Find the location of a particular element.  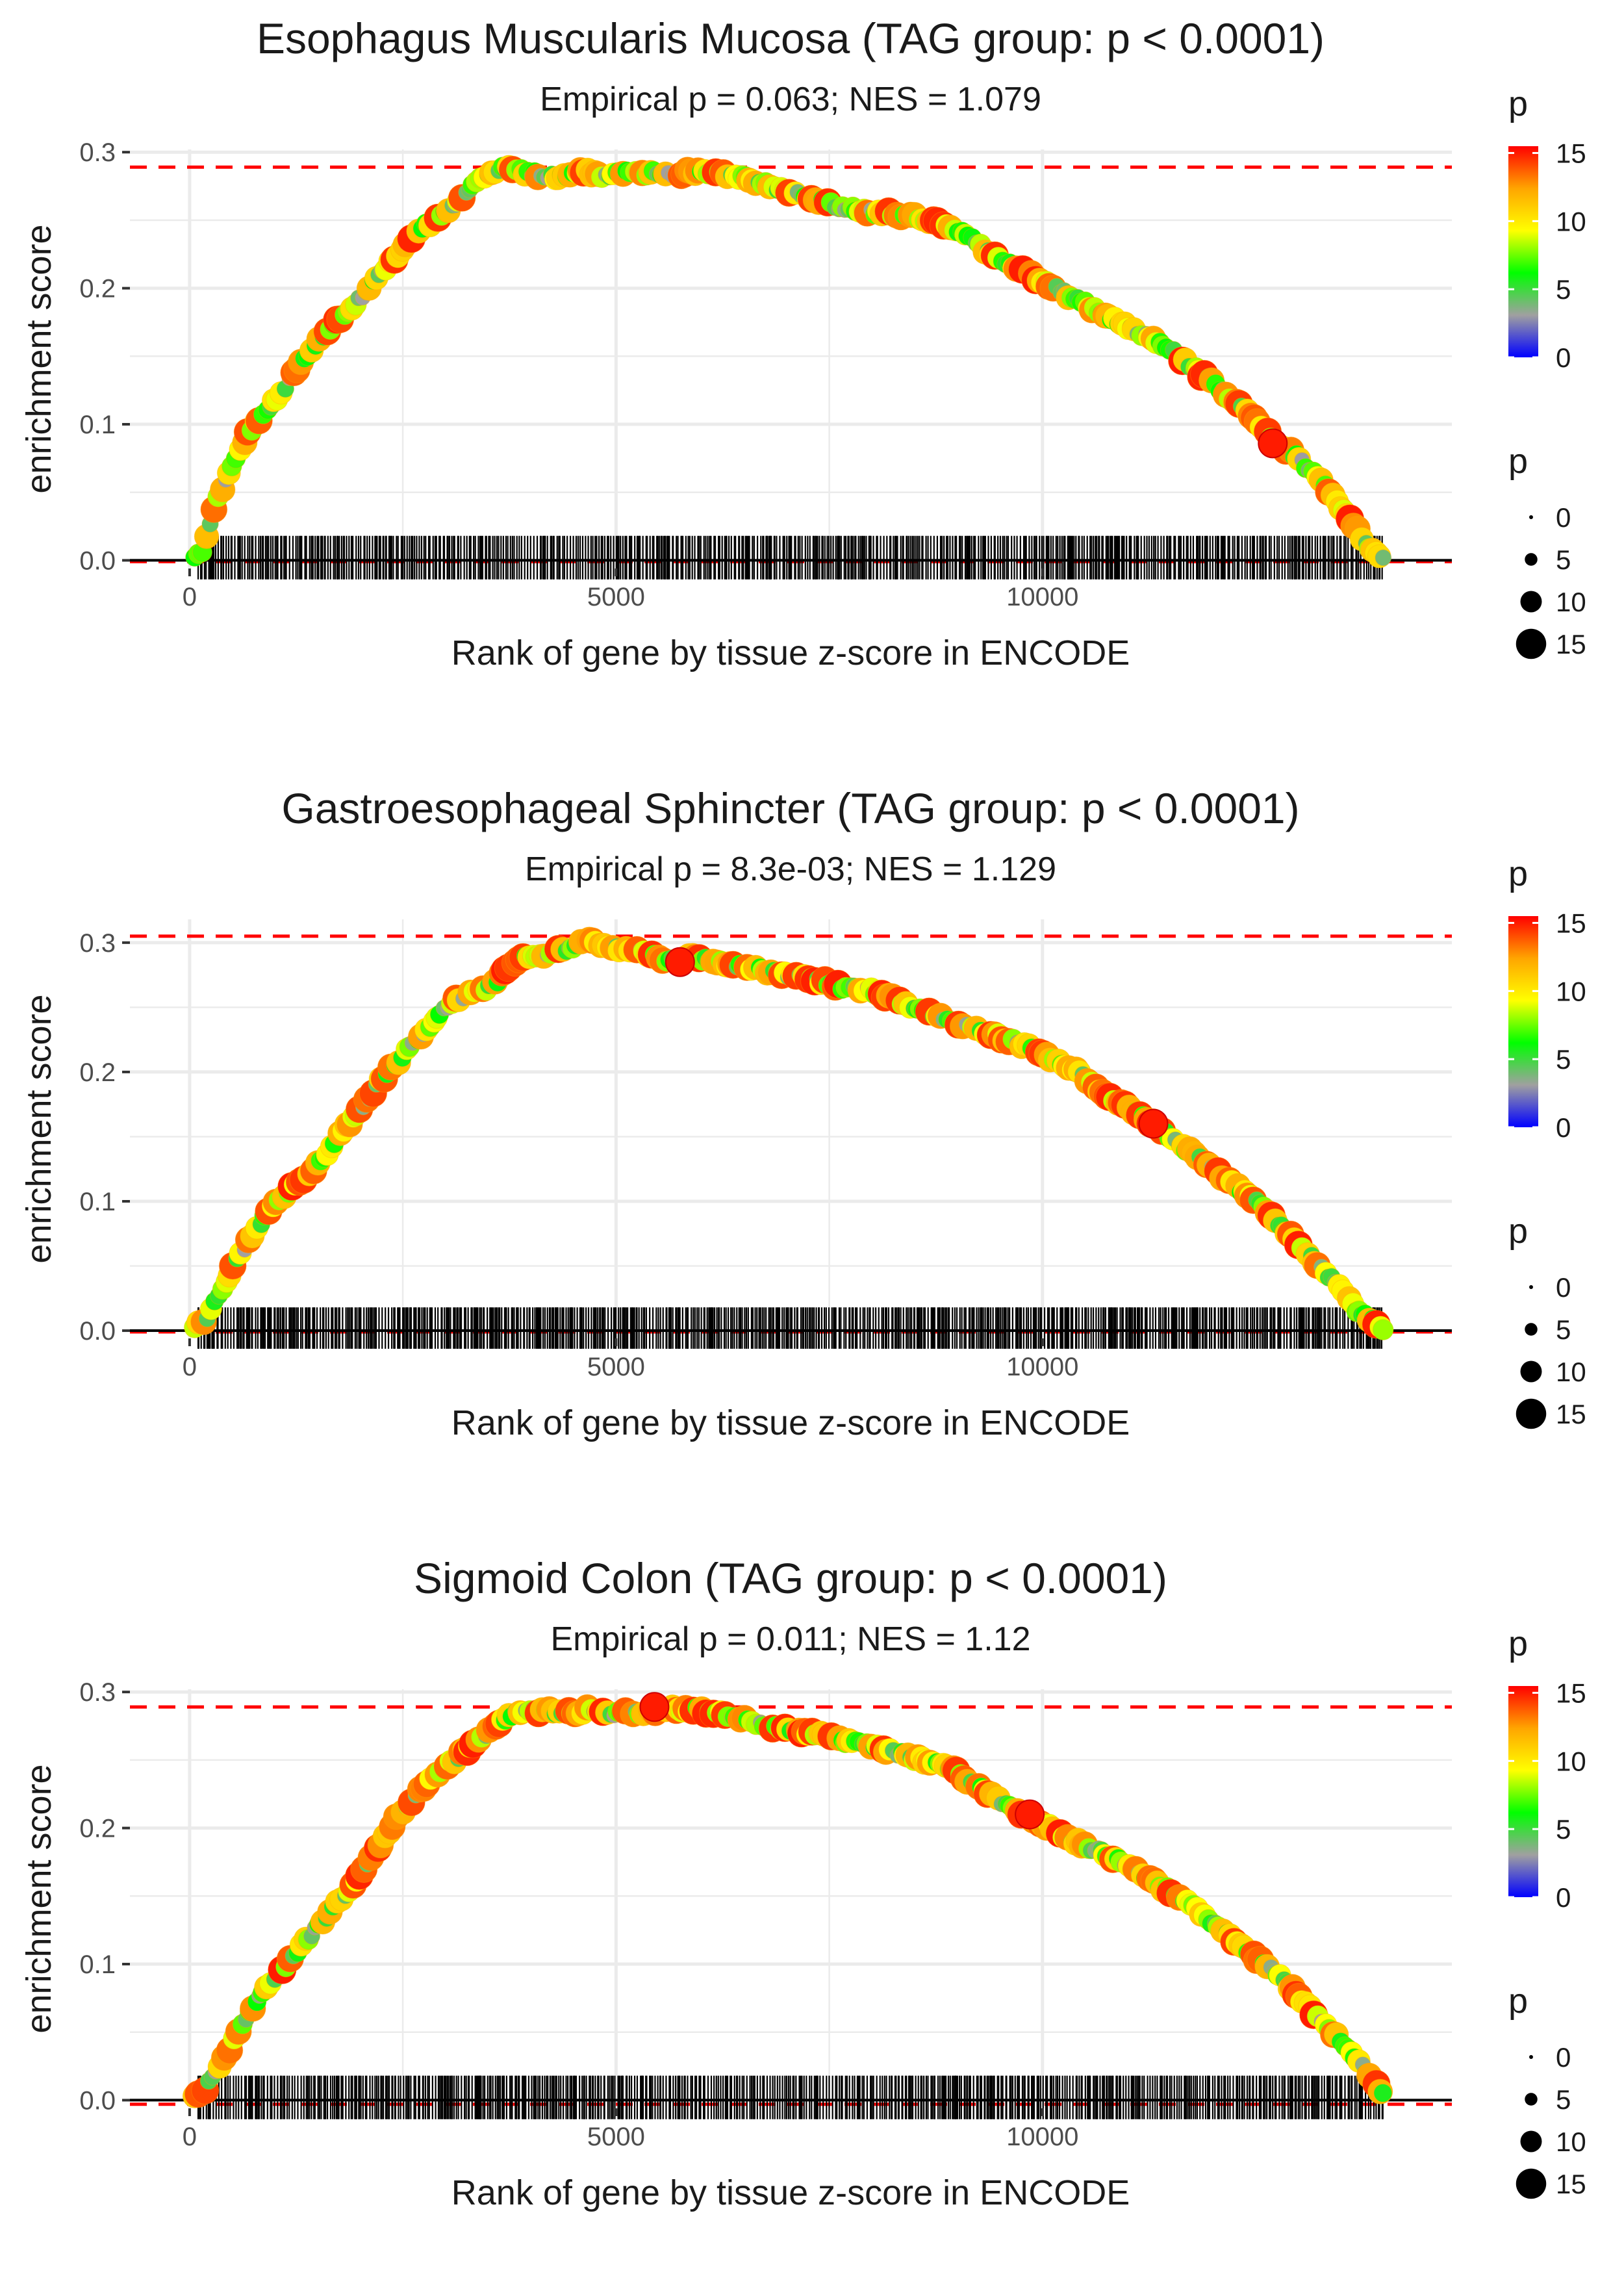

chart-subtitle: Empirical p = 0.063; NES = 1.079 is located at coordinates (790, 99).